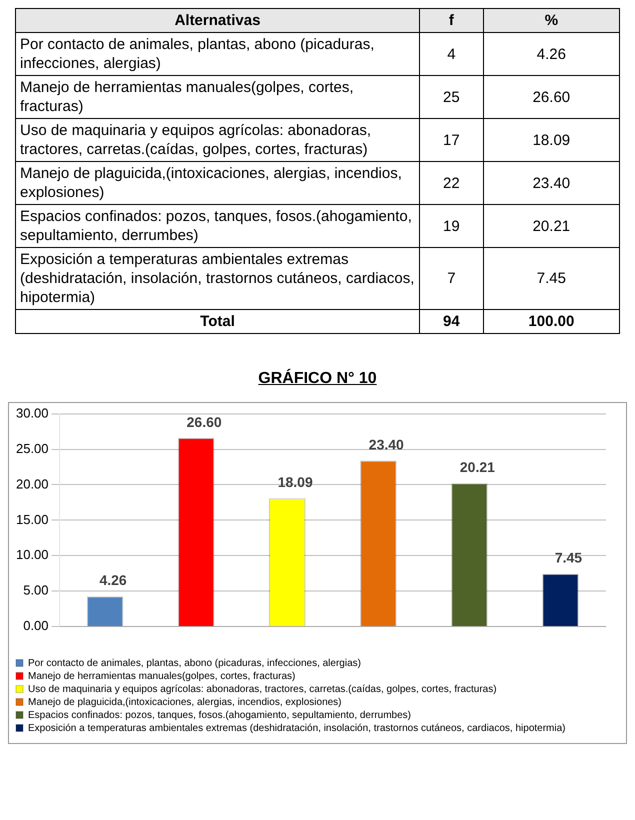 The image size is (635, 820). Describe the element at coordinates (297, 728) in the screenshot. I see `legend-label: Exposición a temperaturas ambientales extremas (deshidratación, insolación, trastornos cutáneos, cardiacos, hipotermia)` at that location.